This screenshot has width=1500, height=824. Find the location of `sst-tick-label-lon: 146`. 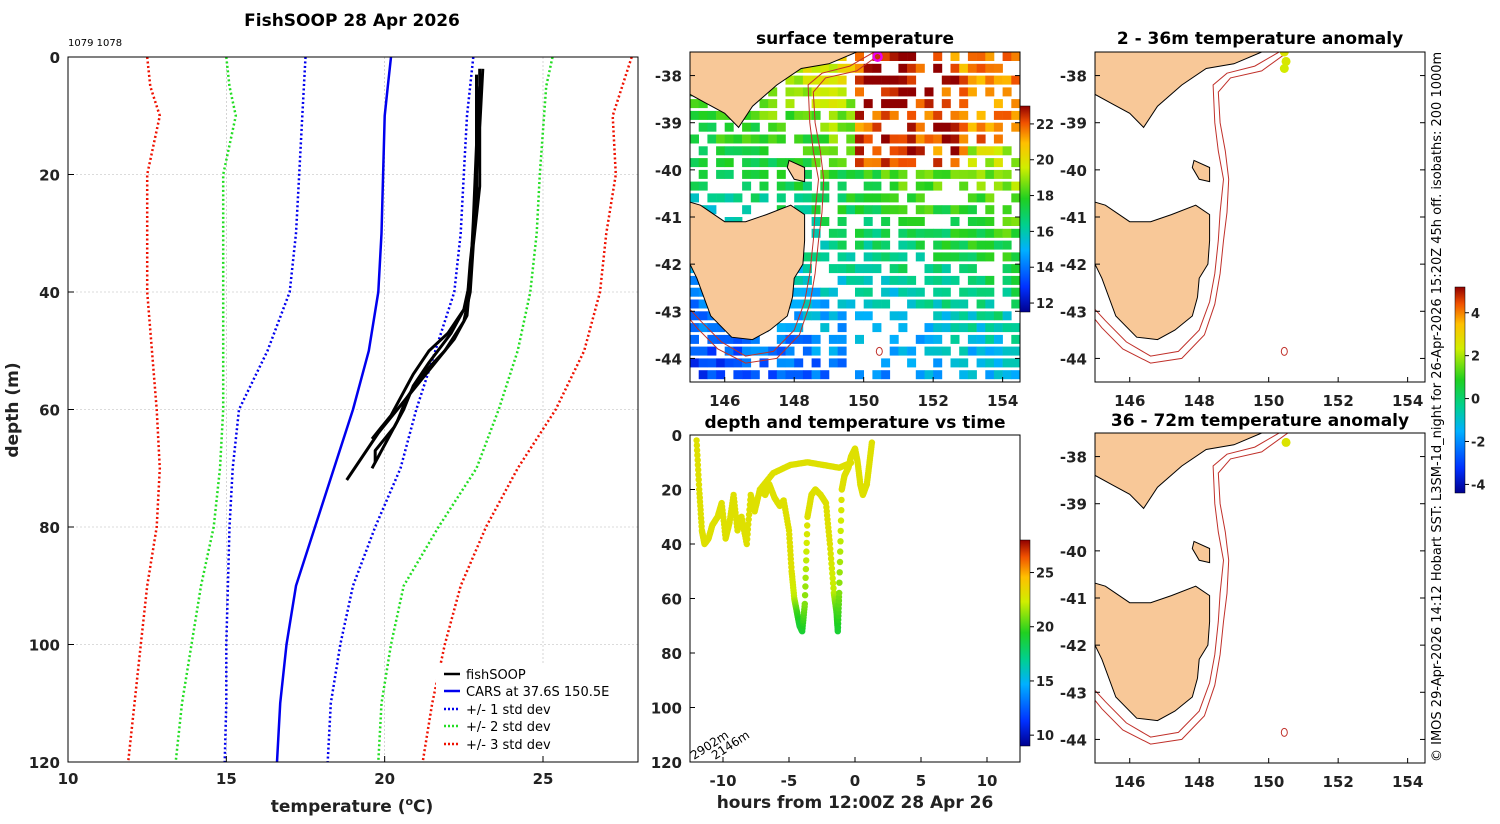

sst-tick-label-lon: 146 is located at coordinates (724, 401).